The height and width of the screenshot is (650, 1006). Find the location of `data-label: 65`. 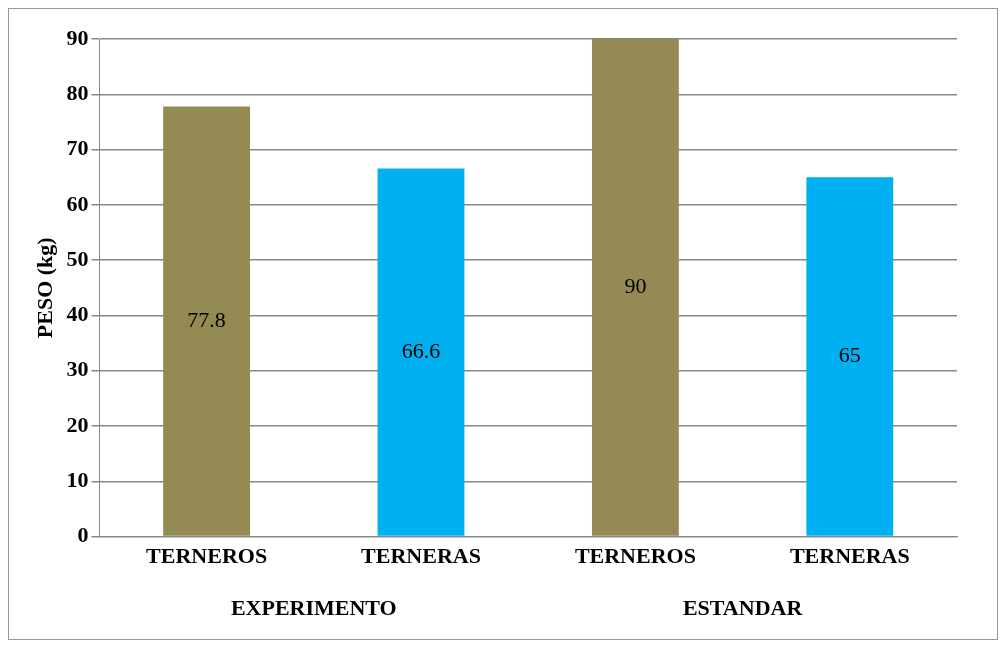

data-label: 65 is located at coordinates (849, 355).